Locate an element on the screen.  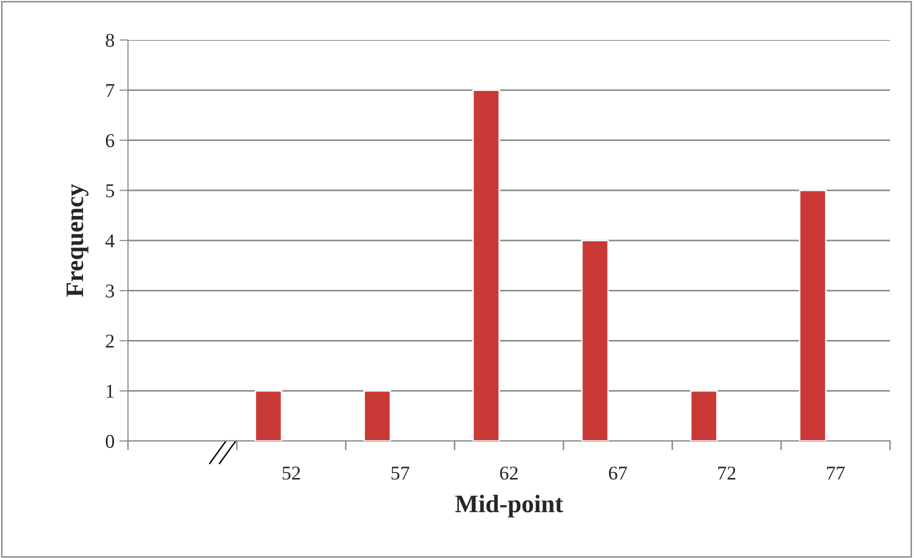
x-tick-label: 52 is located at coordinates (291, 473).